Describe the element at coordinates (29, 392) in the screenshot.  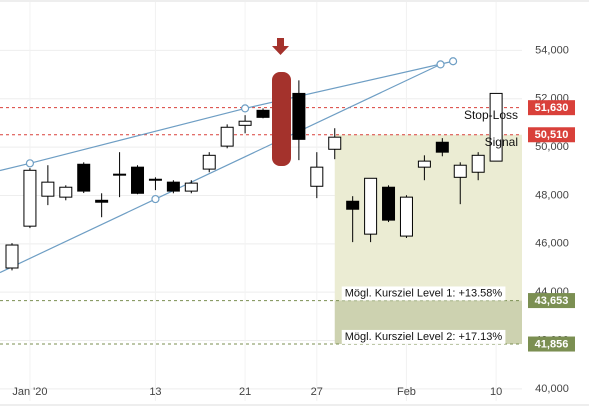
I see `x-tick-label: Jan '20` at that location.